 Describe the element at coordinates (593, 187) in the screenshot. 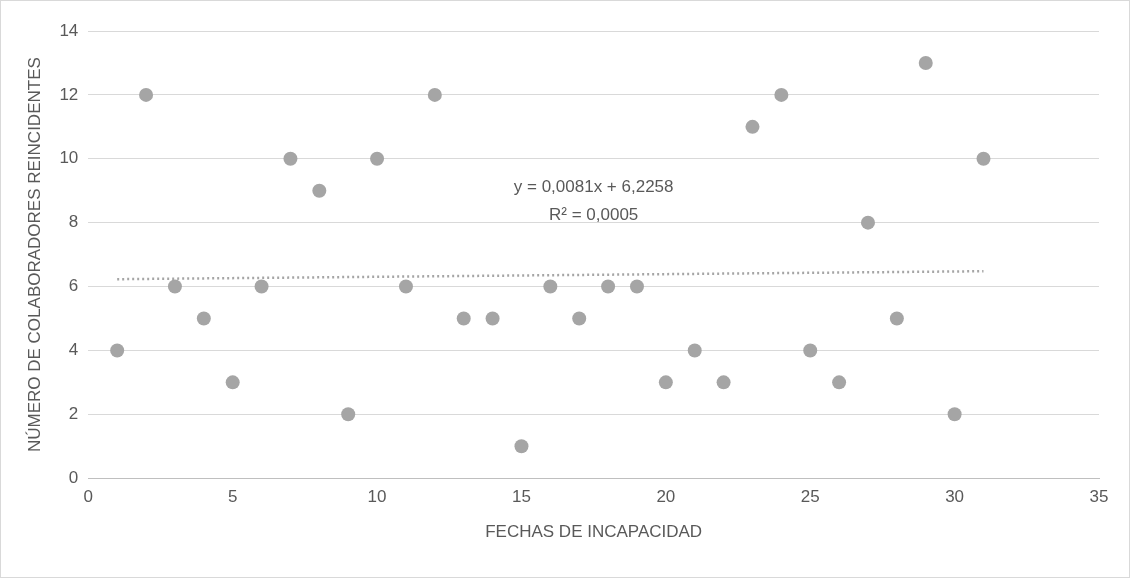

I see `annotation: y = 0,0081x + 6,2258` at that location.